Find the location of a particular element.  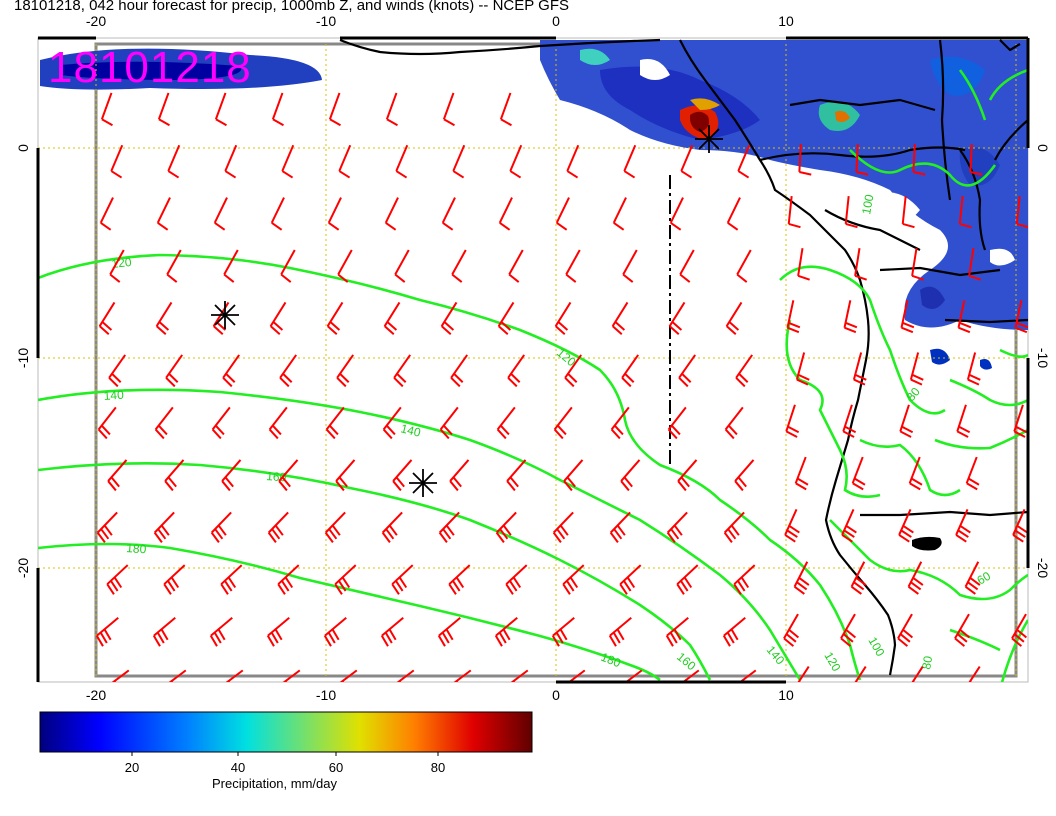

colorbar-tick-label: 40 is located at coordinates (238, 767).